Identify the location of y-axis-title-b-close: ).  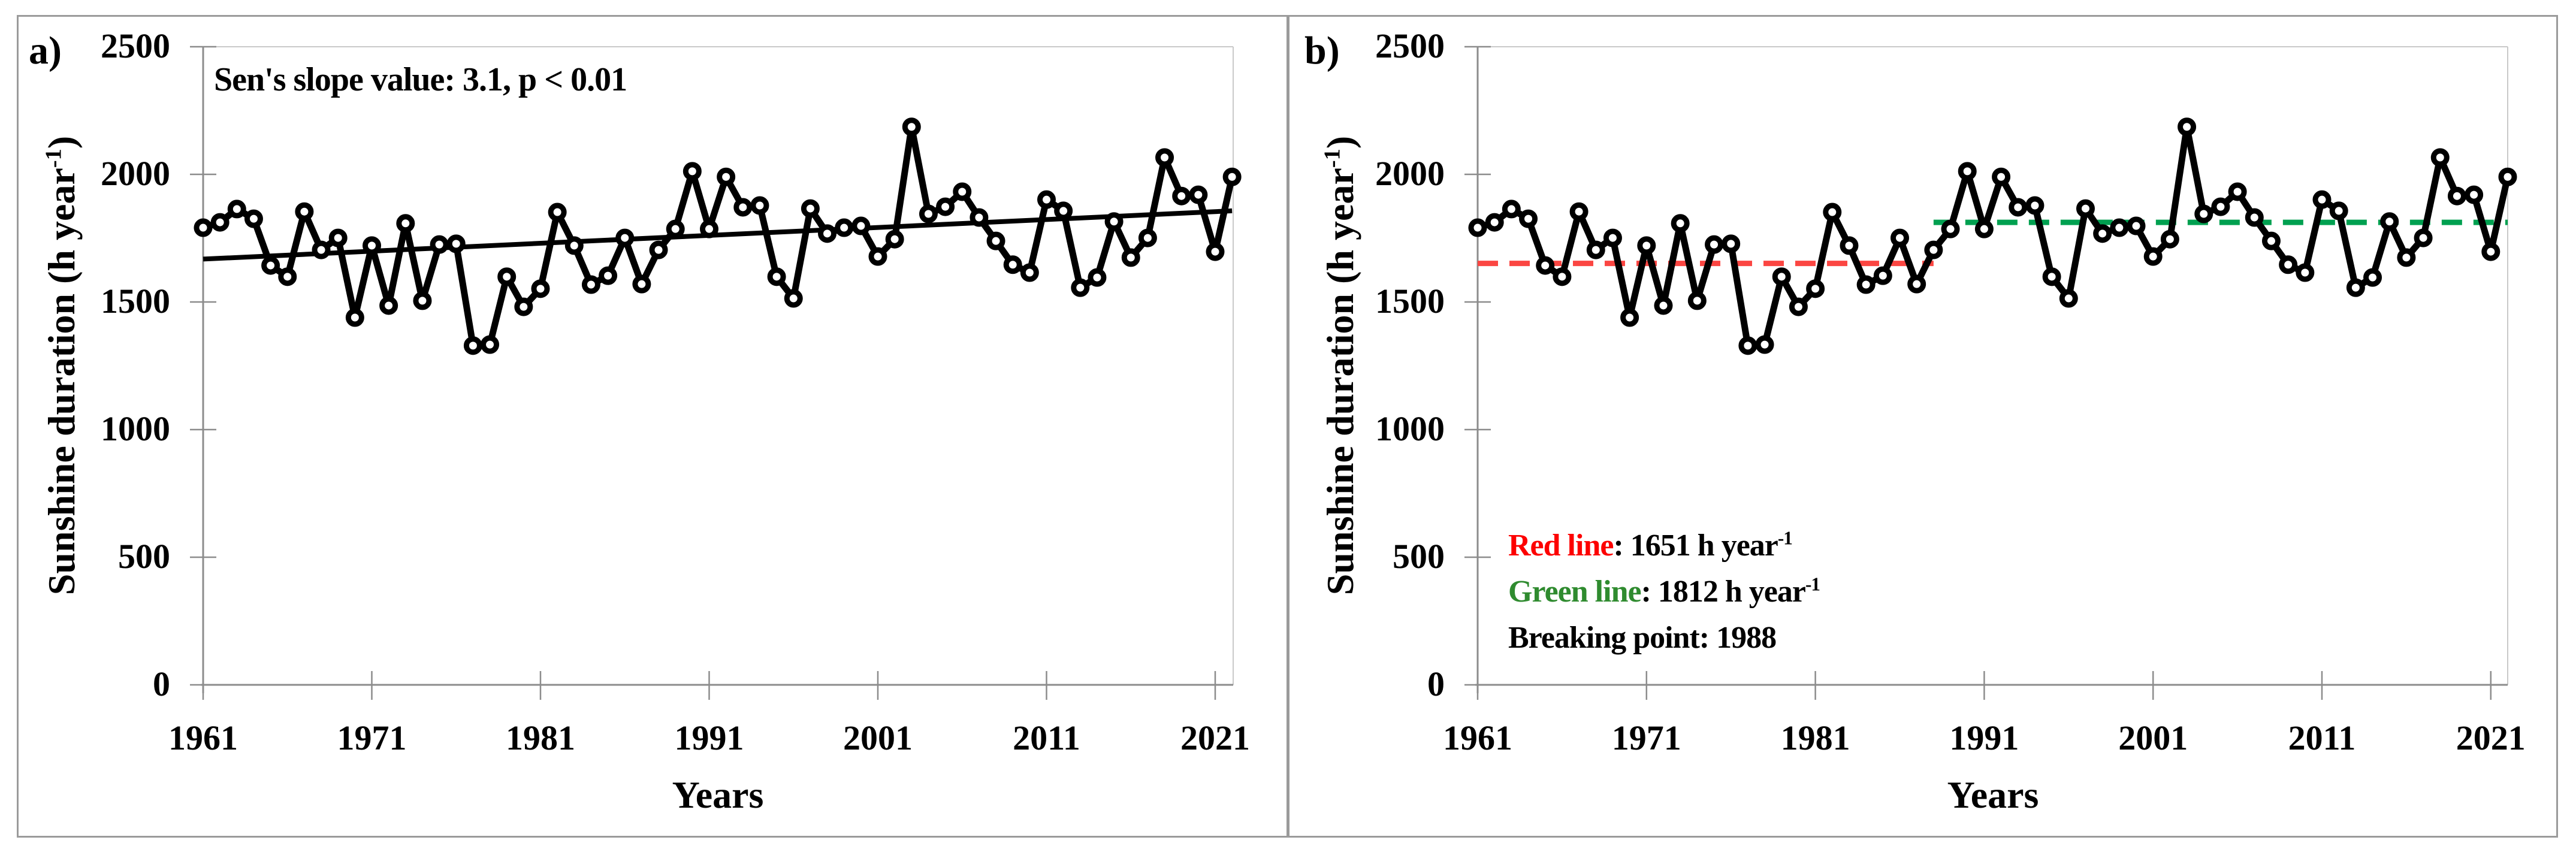
(1340, 142).